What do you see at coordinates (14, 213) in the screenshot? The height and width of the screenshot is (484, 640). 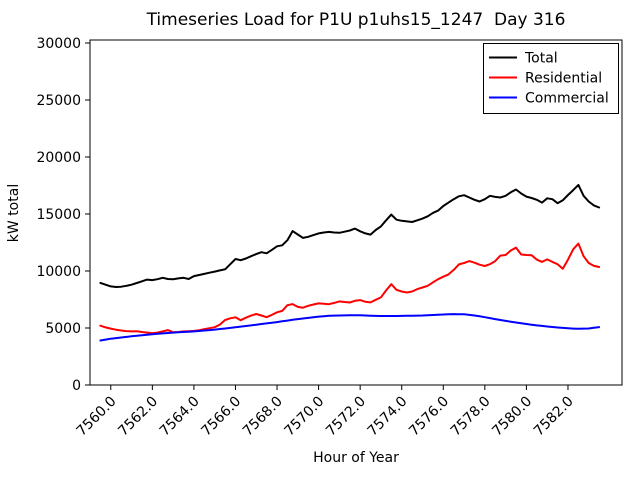 I see `y-axis-label: kW total` at bounding box center [14, 213].